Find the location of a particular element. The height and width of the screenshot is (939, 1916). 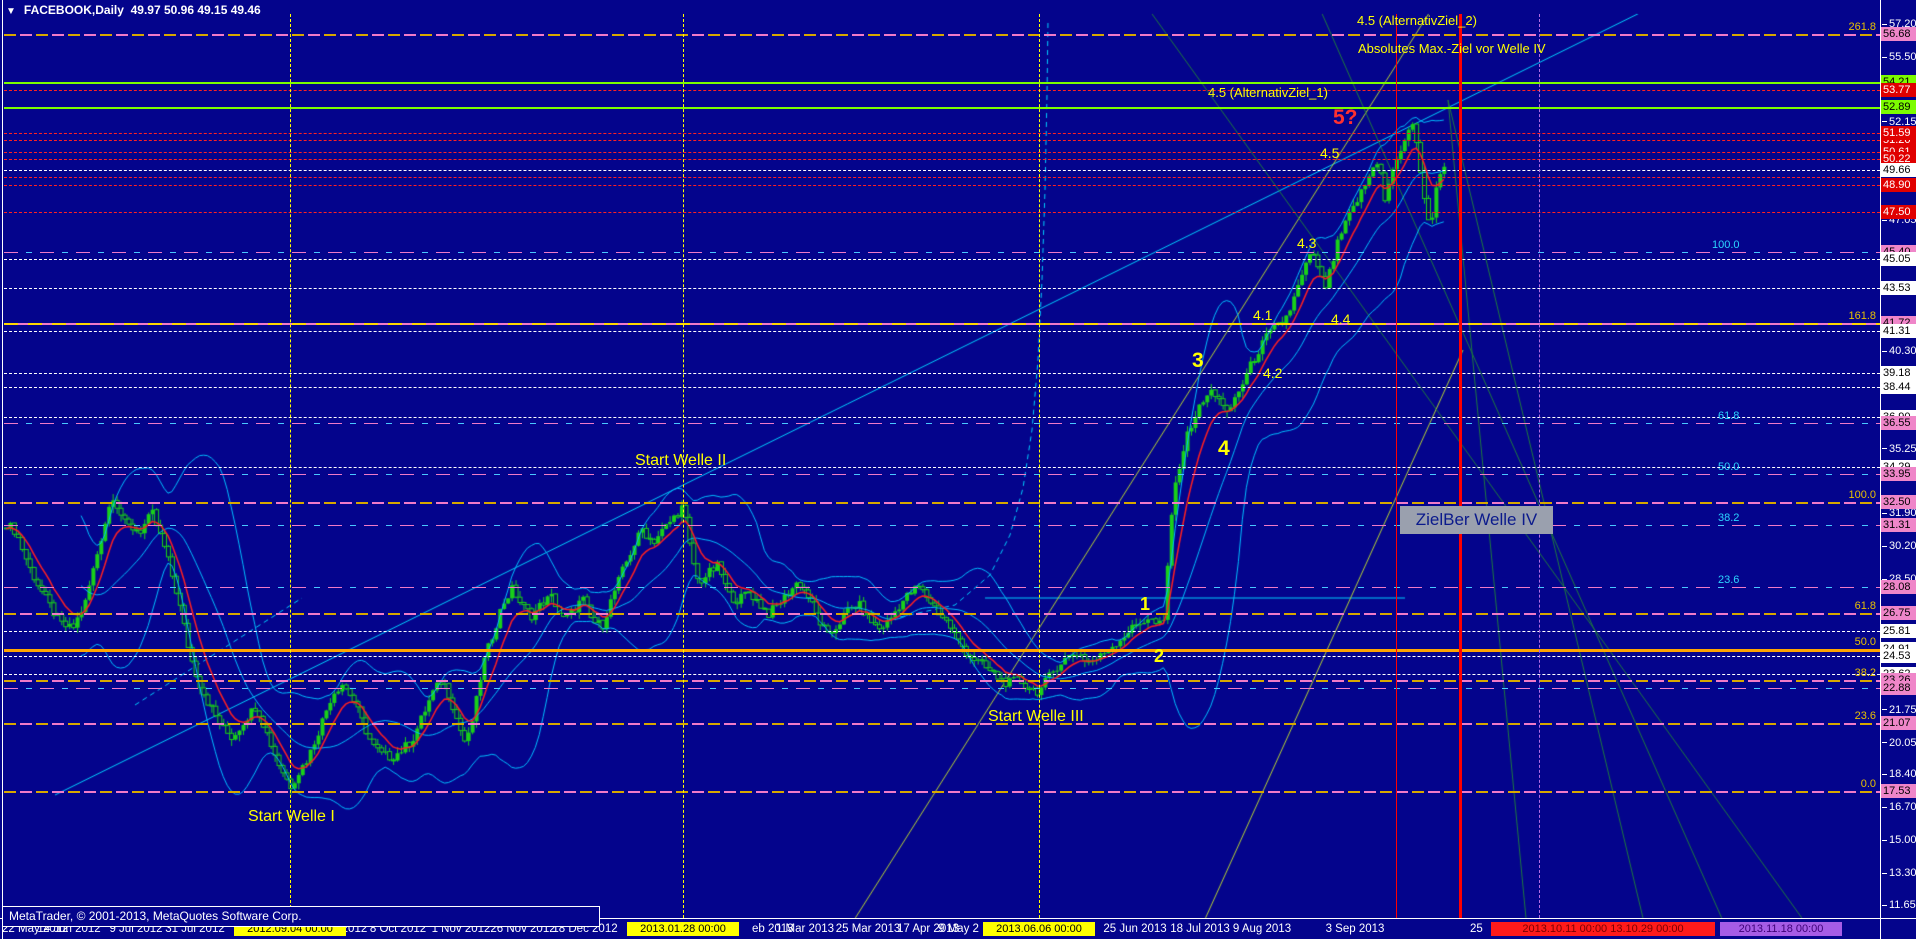

price-tick-55.5: 55.50 is located at coordinates (1899, 57).